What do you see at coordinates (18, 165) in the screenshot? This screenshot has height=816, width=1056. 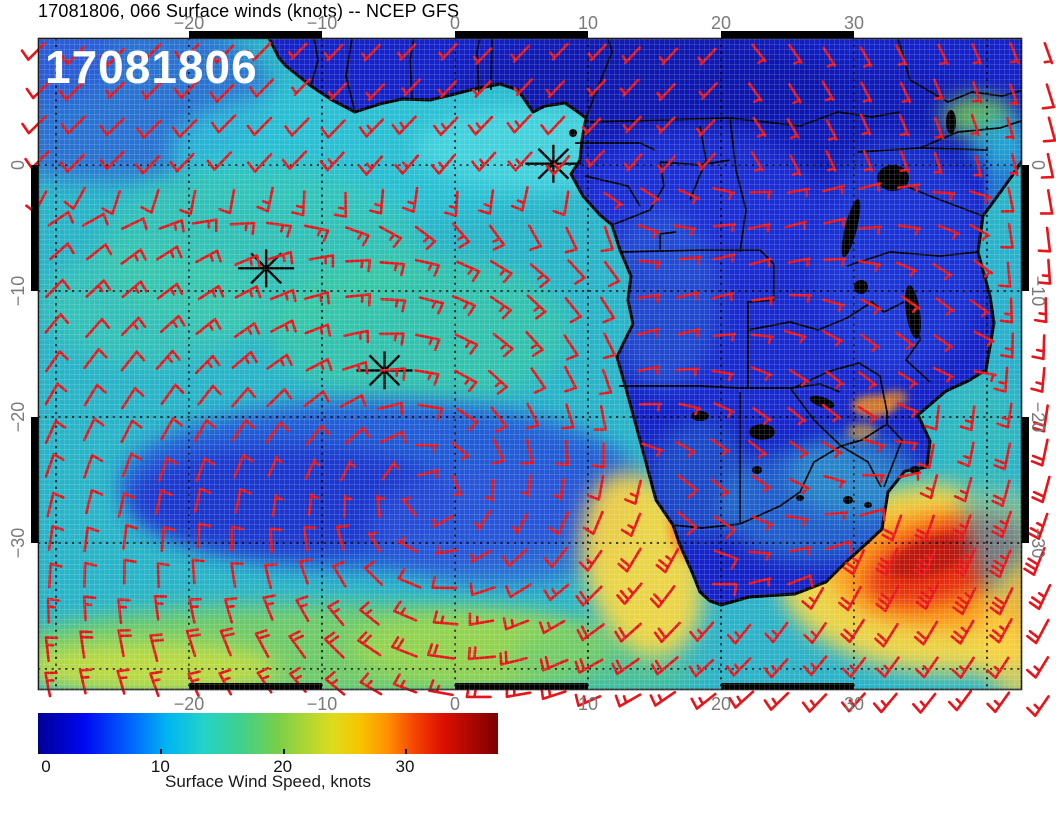 I see `axis-tick-label-left: 0` at bounding box center [18, 165].